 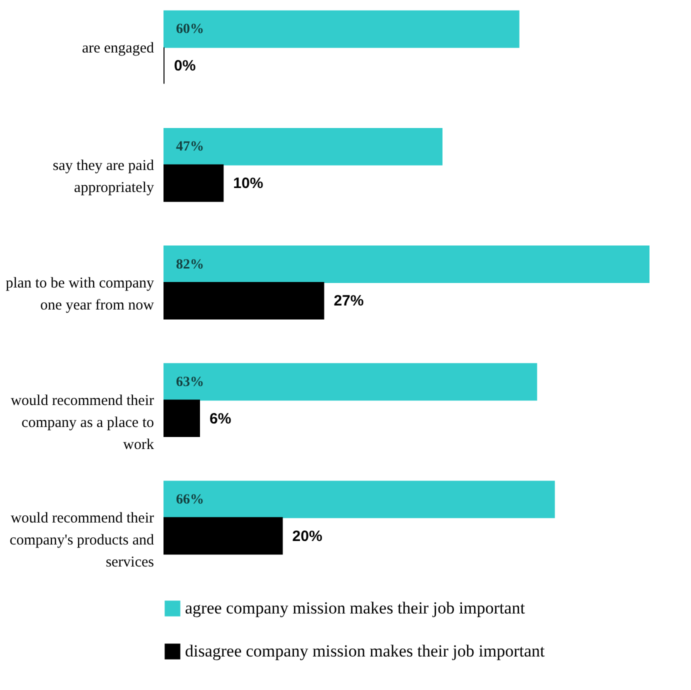 I want to click on data-label: 47%, so click(x=190, y=147).